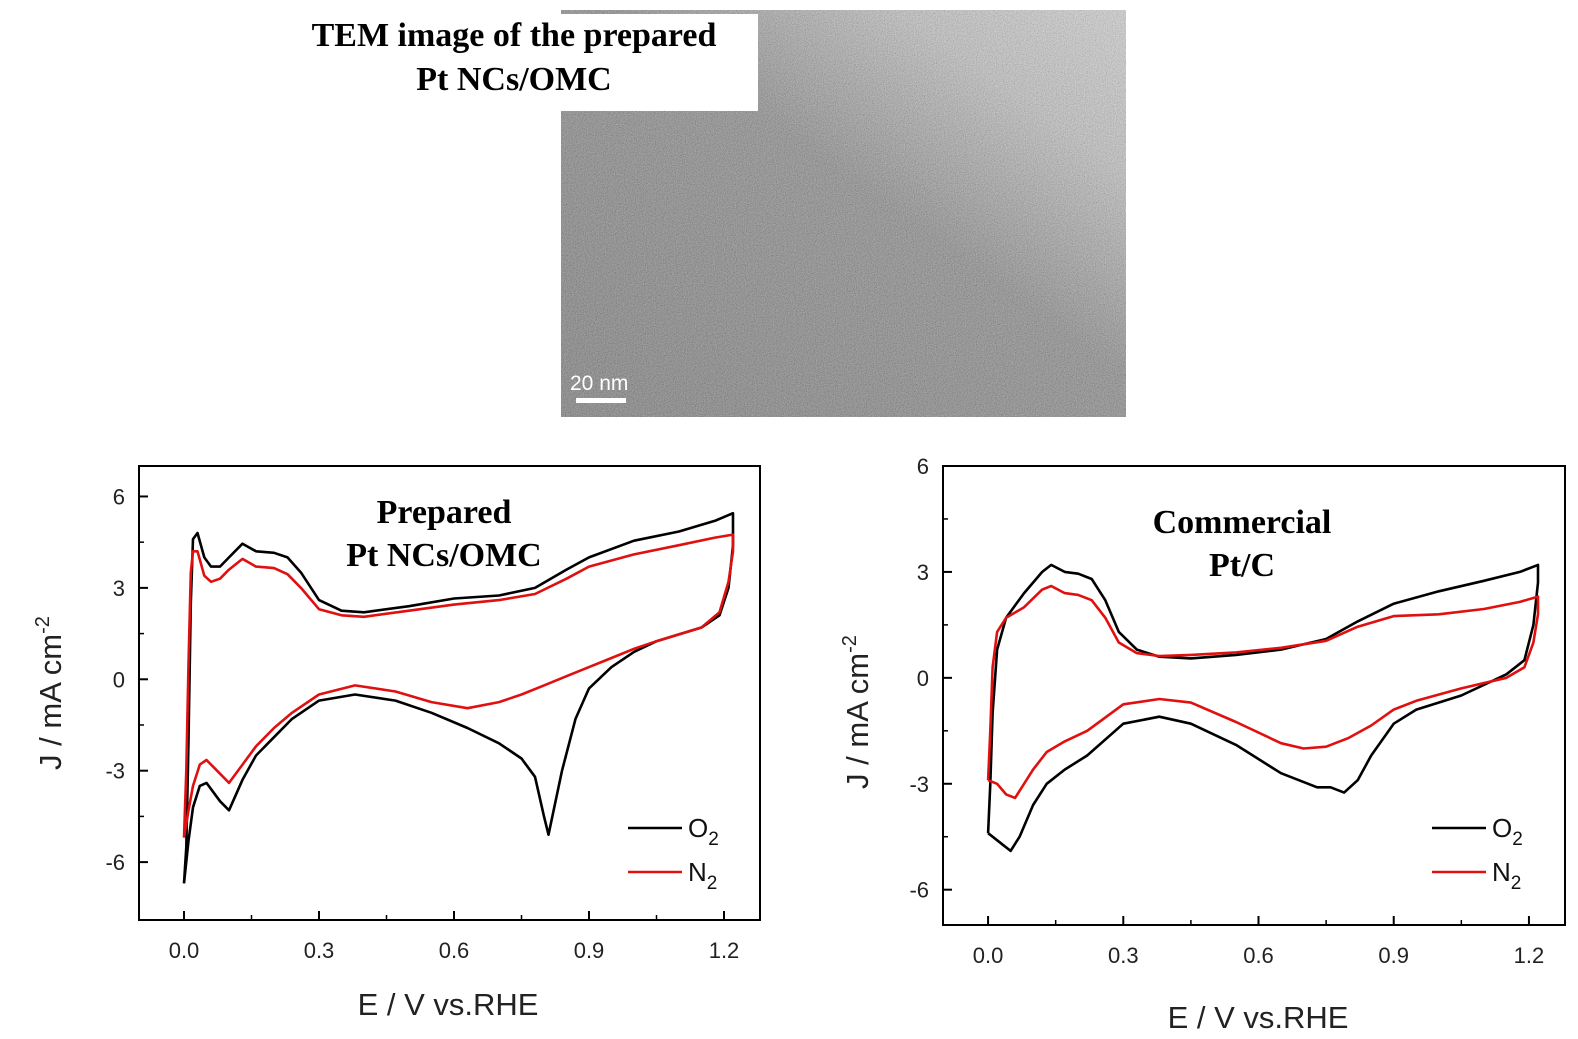 This screenshot has width=1578, height=1039. Describe the element at coordinates (601, 400) in the screenshot. I see `scale-bar` at that location.